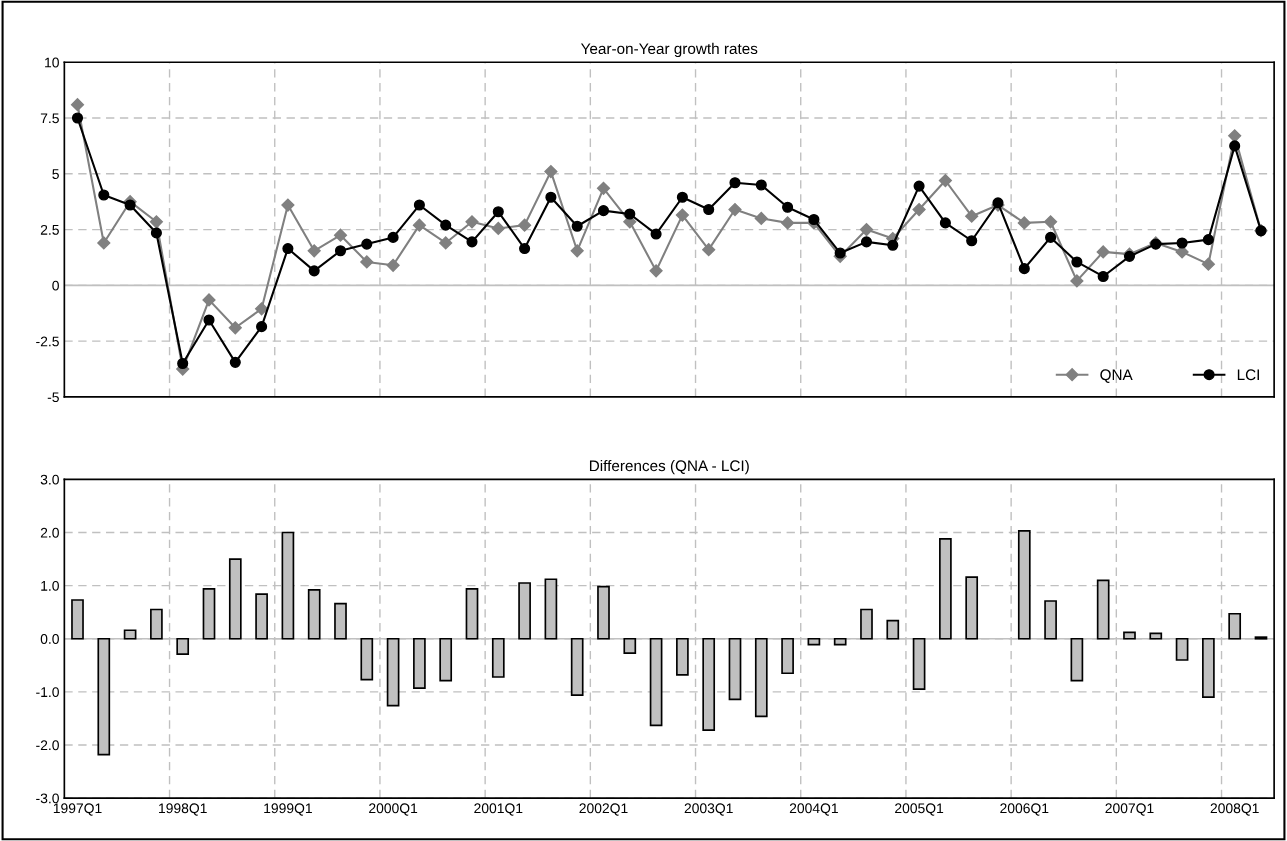 The image size is (1287, 841). I want to click on x-tick-label: 1997Q1, so click(77, 809).